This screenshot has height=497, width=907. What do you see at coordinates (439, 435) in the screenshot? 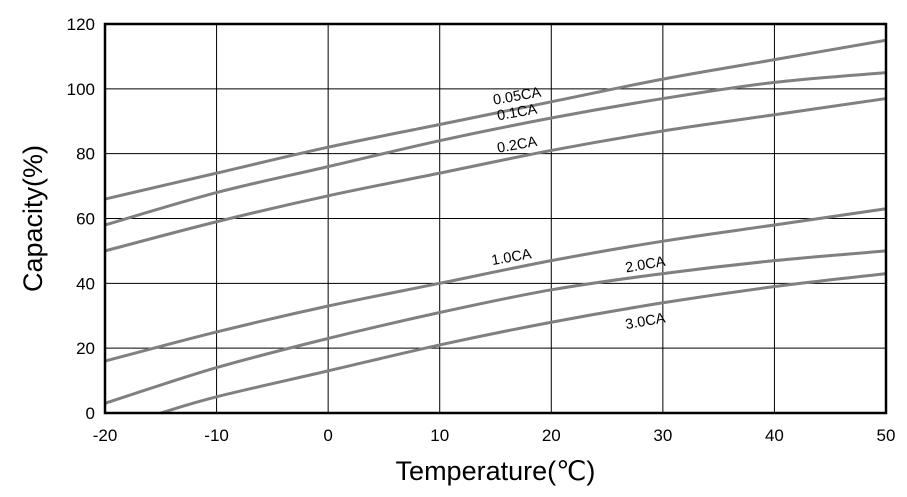
I see `x-tick-label: 10` at bounding box center [439, 435].